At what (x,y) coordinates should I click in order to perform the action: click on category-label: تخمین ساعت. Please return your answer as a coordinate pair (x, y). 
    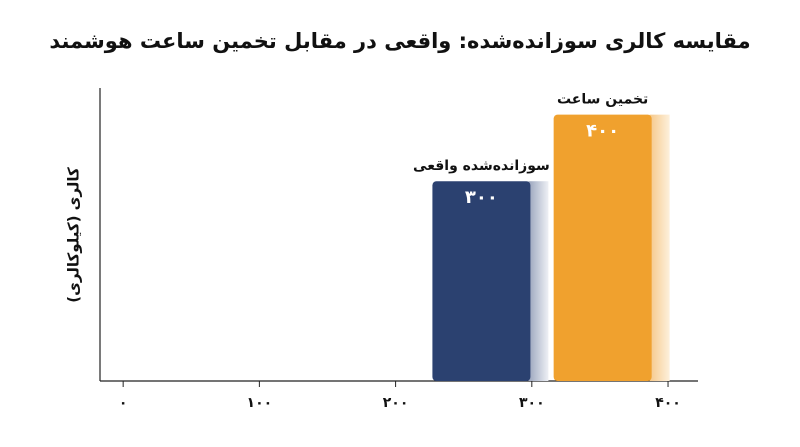
    Looking at the image, I should click on (602, 100).